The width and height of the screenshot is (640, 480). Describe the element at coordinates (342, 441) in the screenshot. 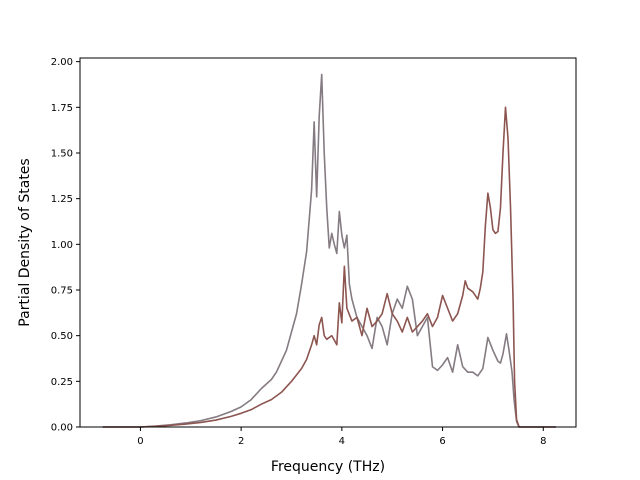

I see `x-tick-label: 4` at that location.